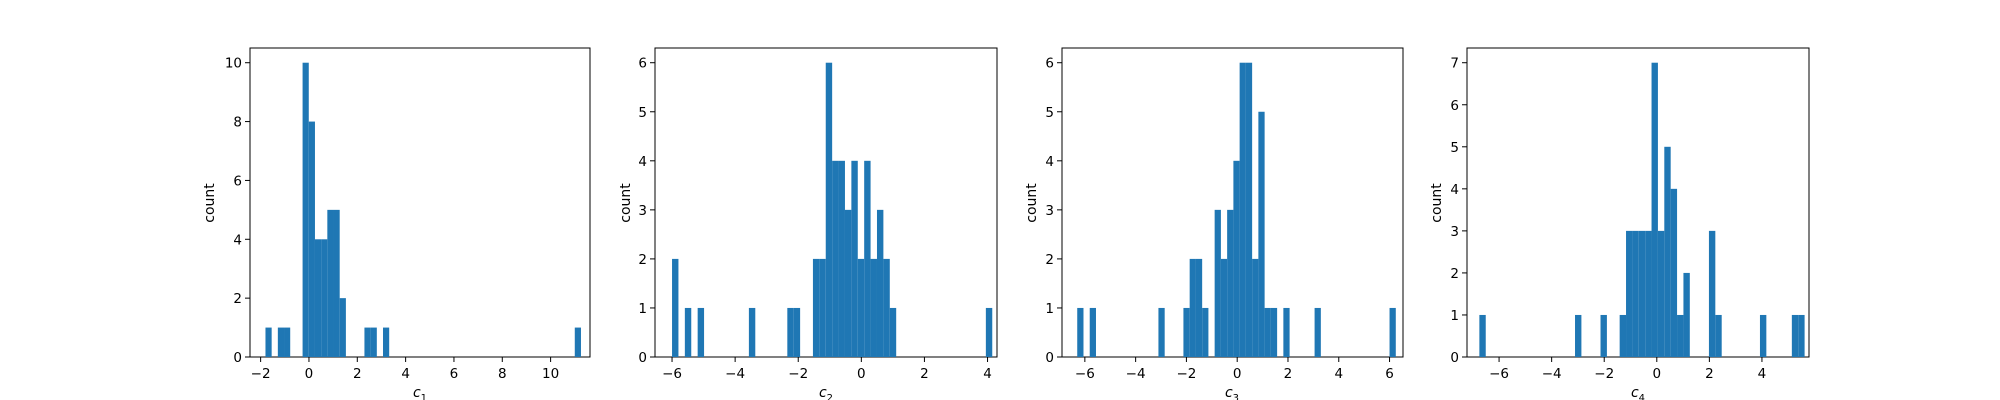  What do you see at coordinates (237, 123) in the screenshot?
I see `y-tick-label: 8` at bounding box center [237, 123].